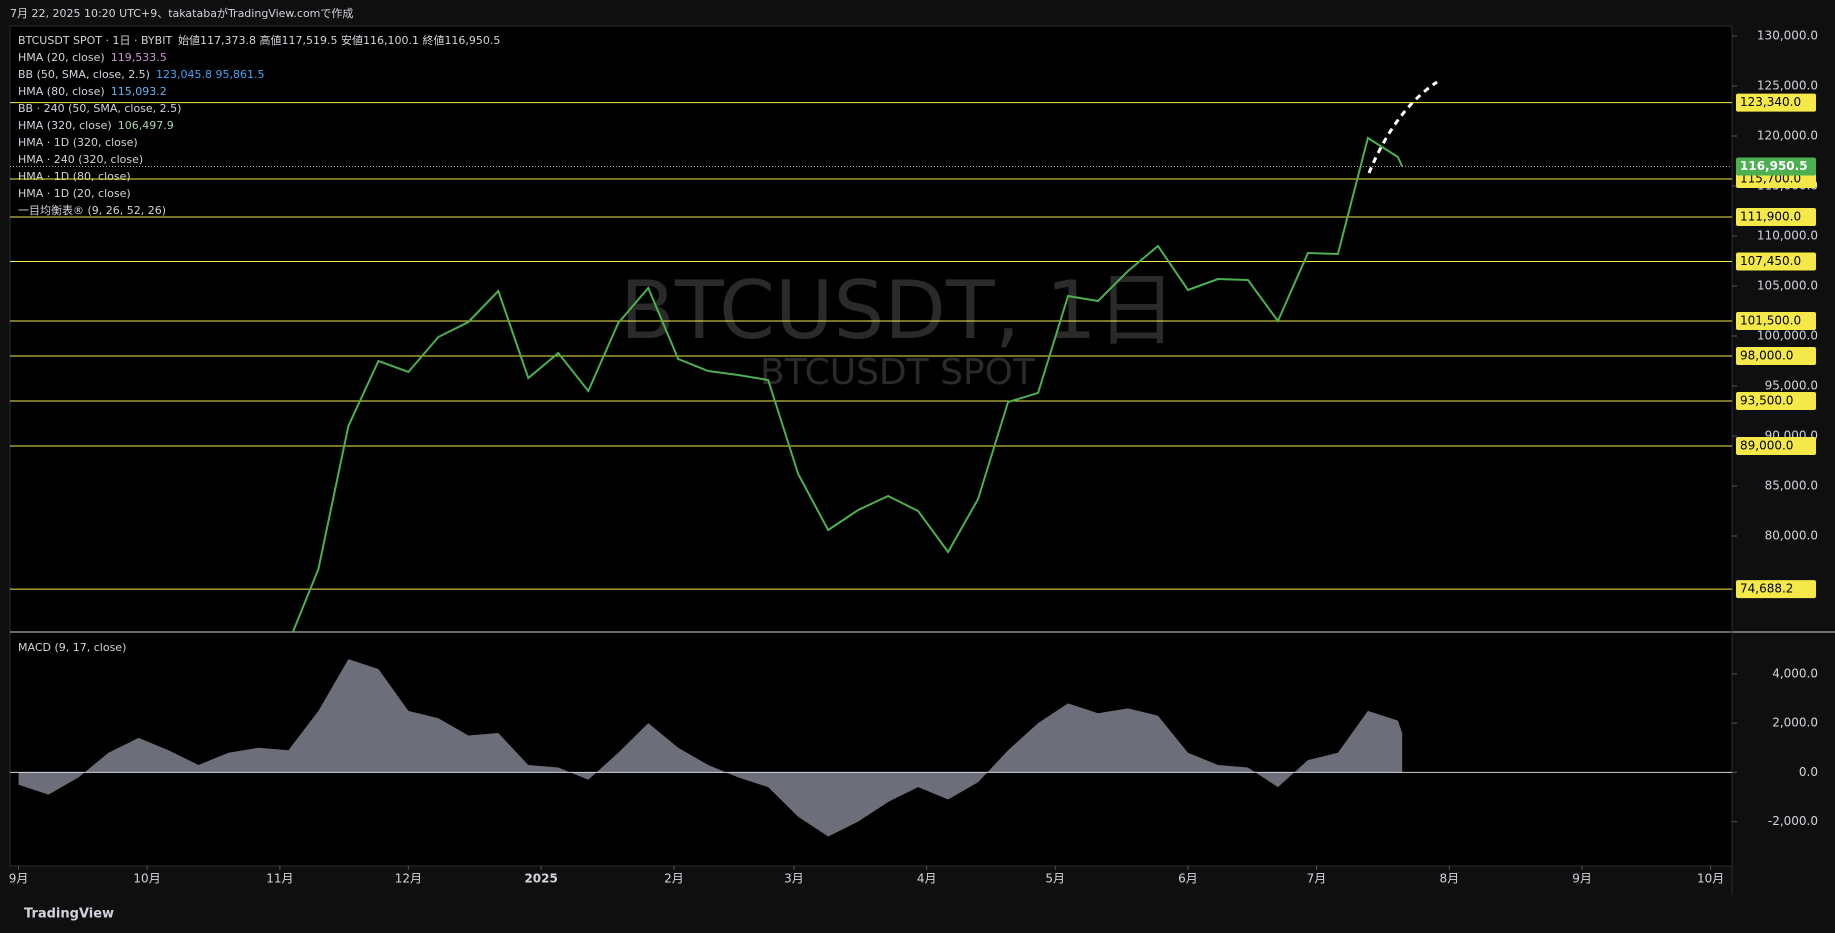 The image size is (1835, 933). I want to click on level-label: 111,900.0, so click(1770, 217).